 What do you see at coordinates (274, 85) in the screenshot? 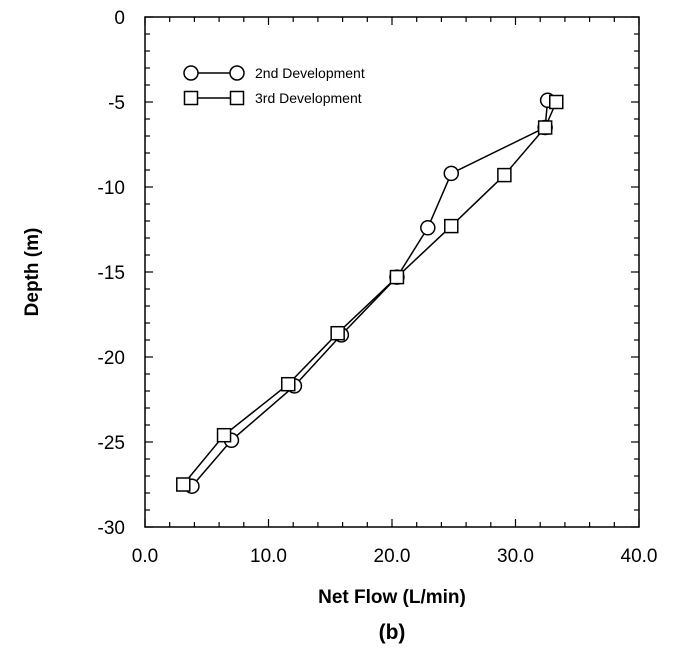
I see `legend: 2nd Development 3rd Development` at bounding box center [274, 85].